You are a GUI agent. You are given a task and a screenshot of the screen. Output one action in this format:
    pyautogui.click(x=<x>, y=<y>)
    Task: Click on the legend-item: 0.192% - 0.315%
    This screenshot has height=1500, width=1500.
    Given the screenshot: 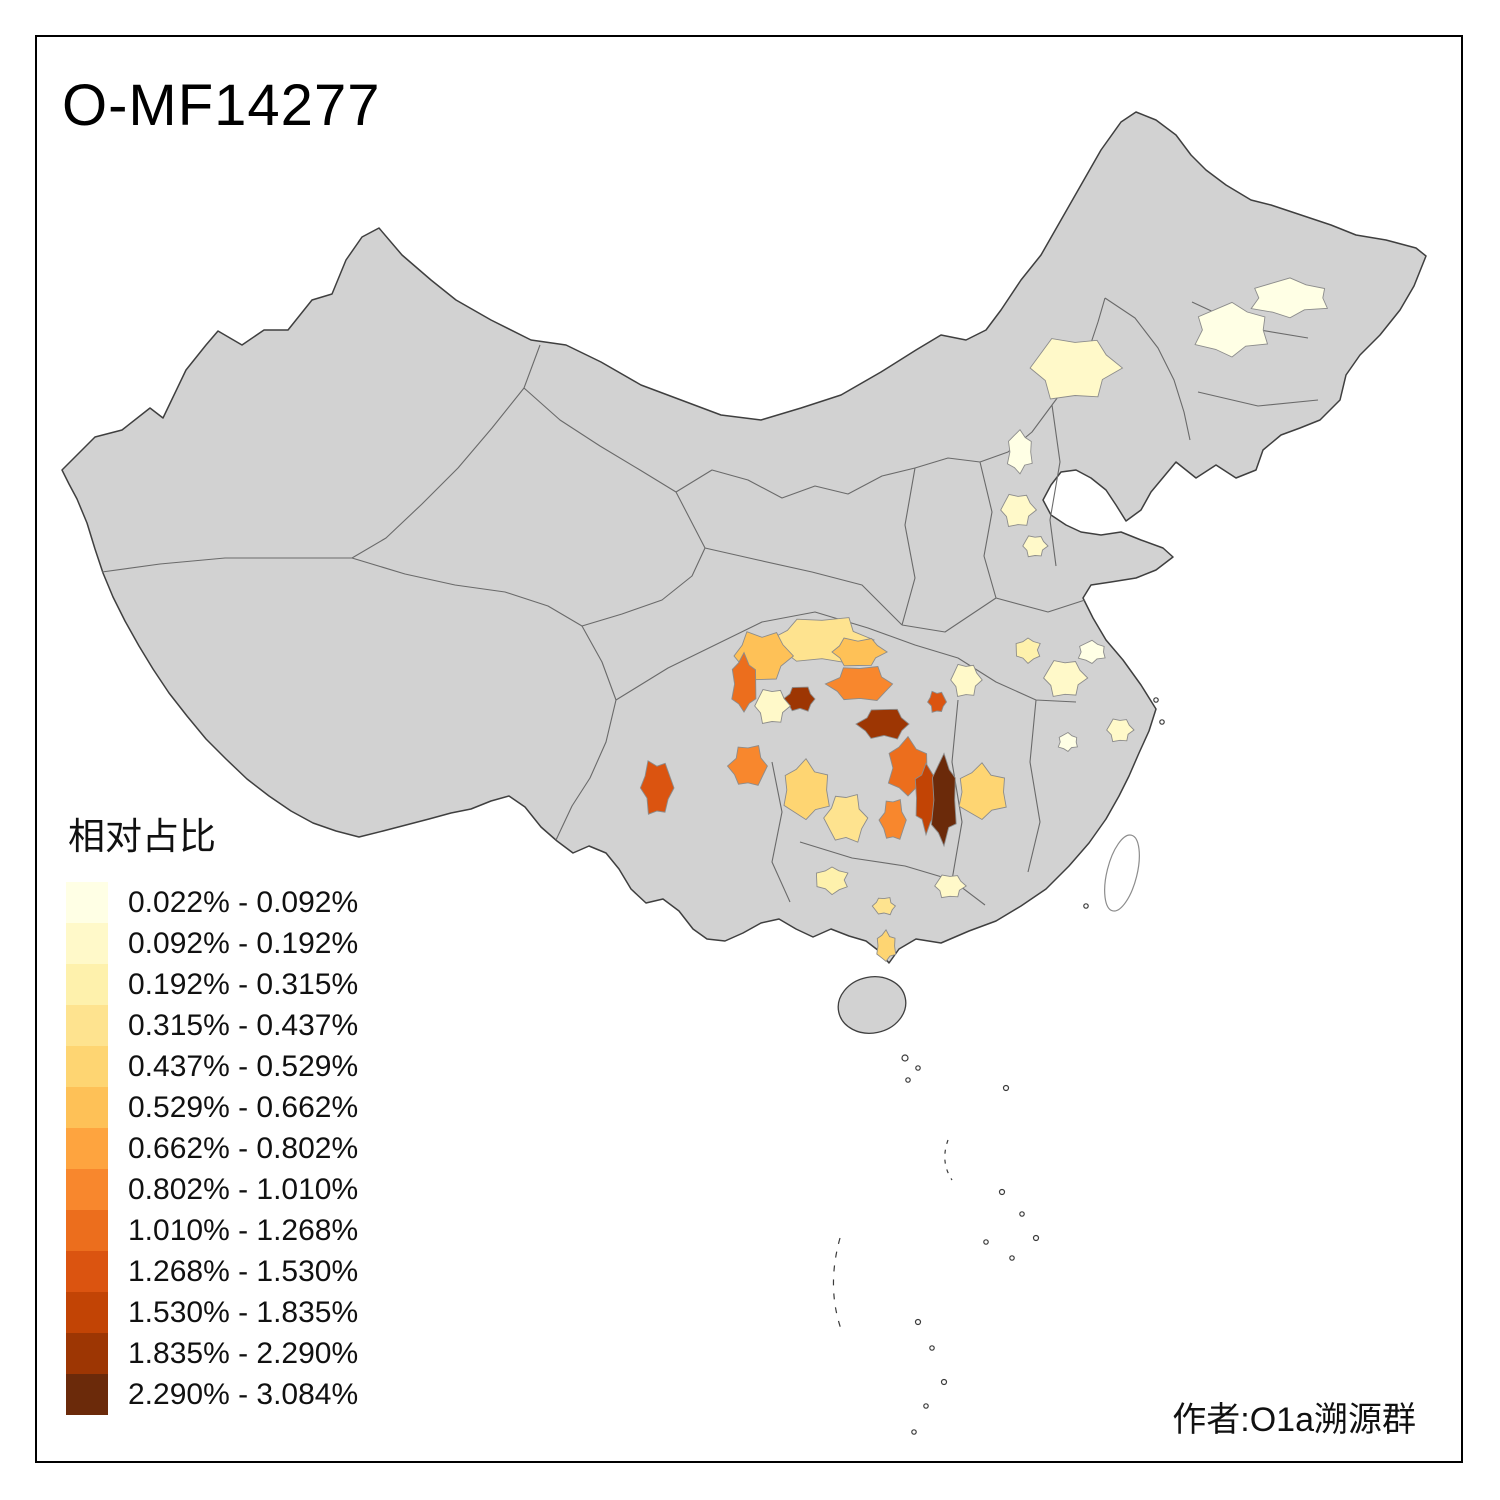 What is the action you would take?
    pyautogui.click(x=212, y=984)
    